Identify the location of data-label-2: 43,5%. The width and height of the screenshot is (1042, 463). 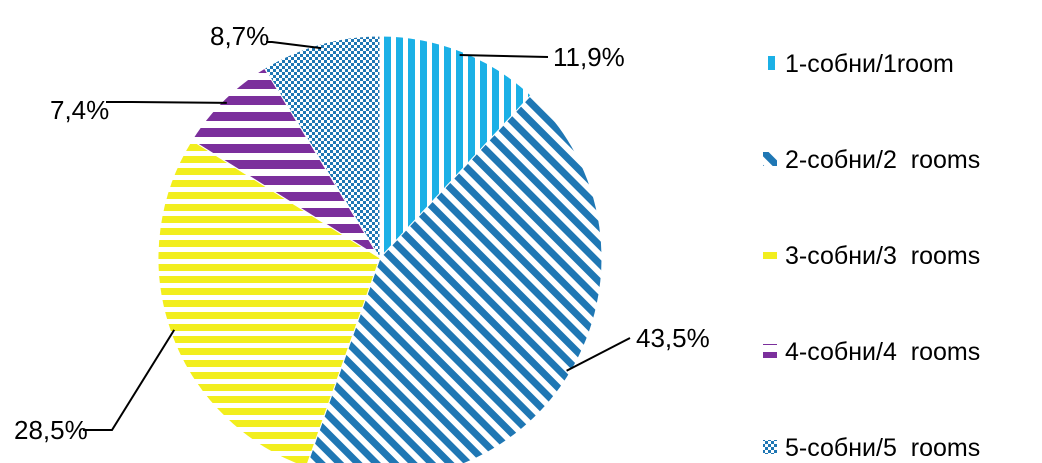
(673, 338).